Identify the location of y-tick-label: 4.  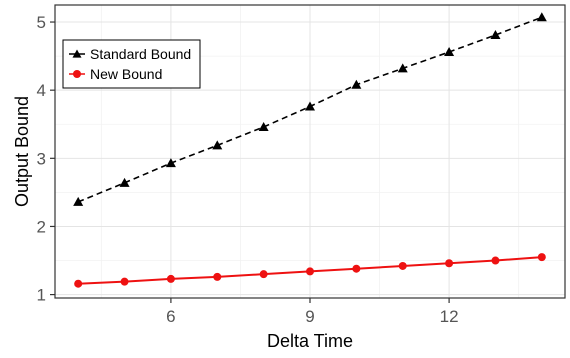
(41, 90).